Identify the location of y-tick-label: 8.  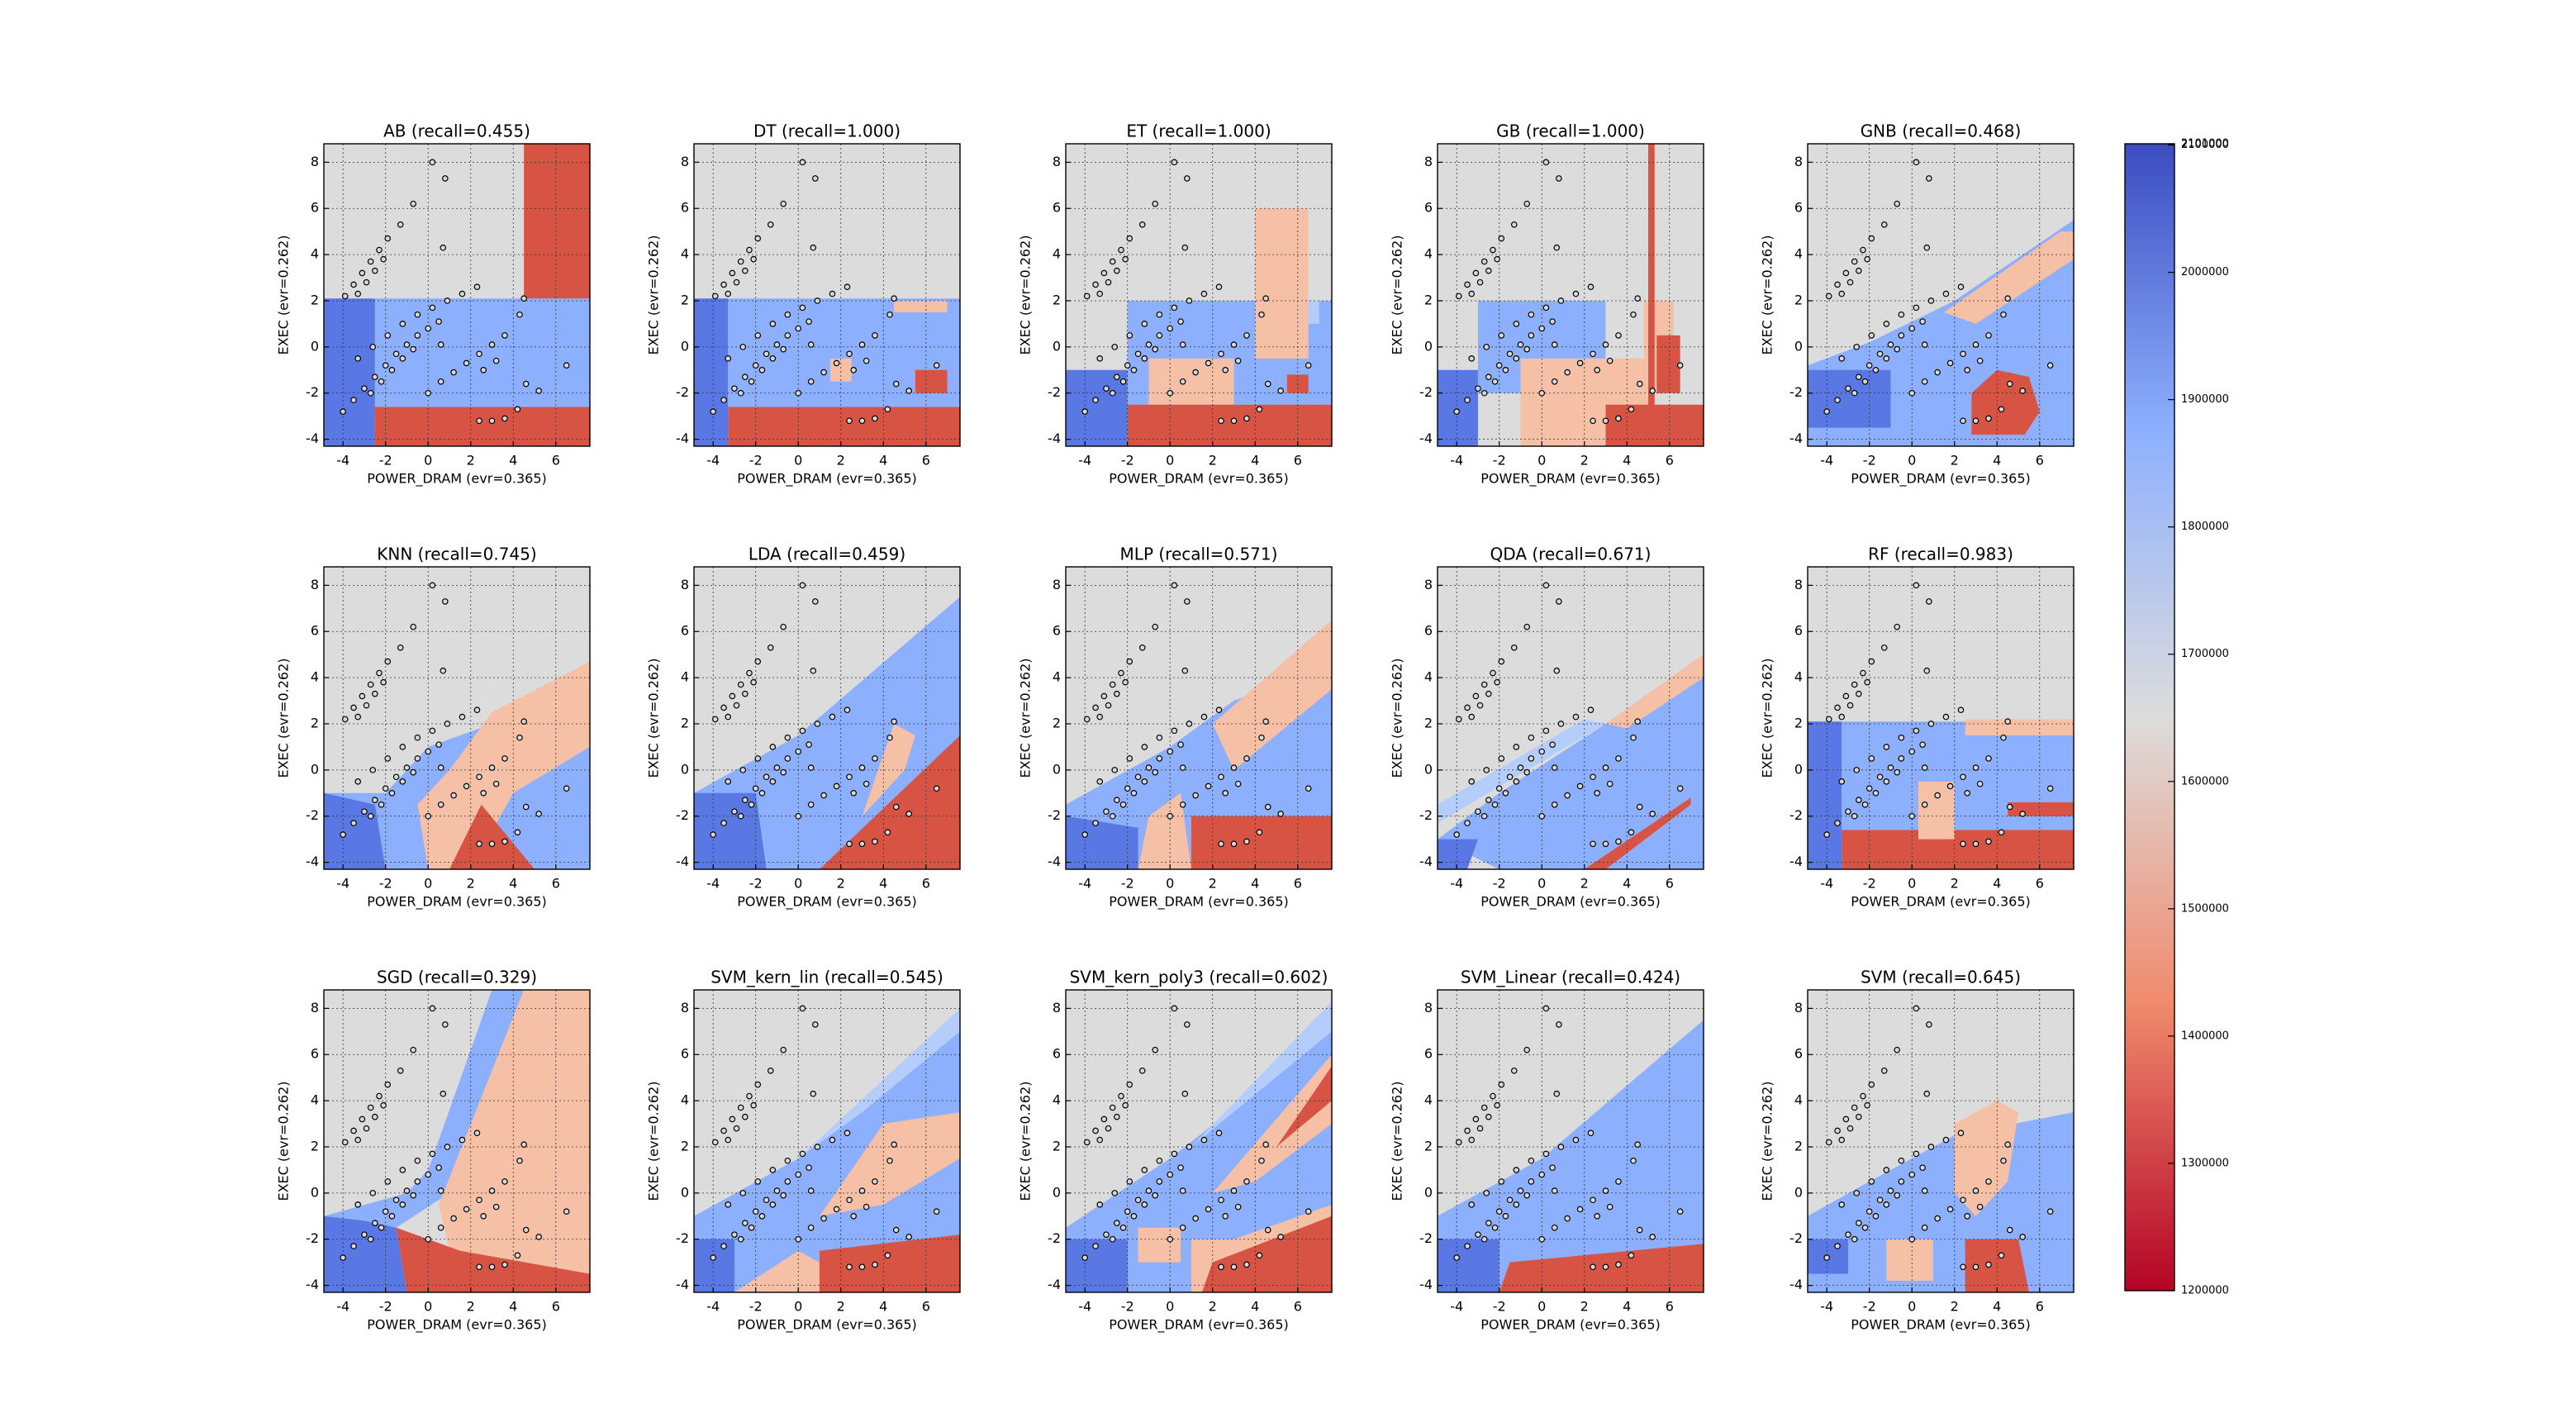
(1057, 584).